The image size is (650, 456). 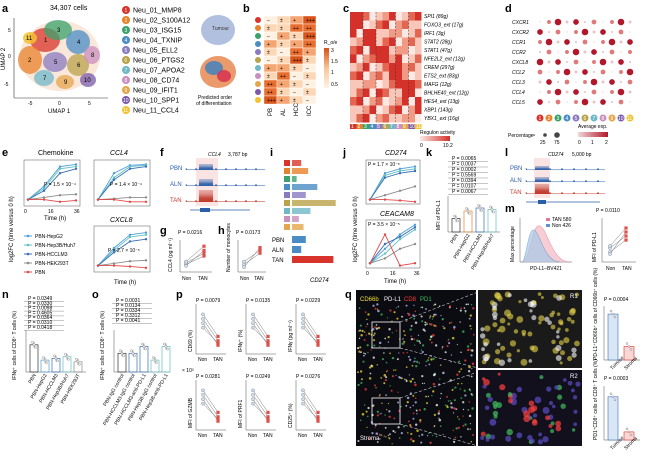 What do you see at coordinates (392, 126) in the screenshot?
I see `cluster-bar` at bounding box center [392, 126].